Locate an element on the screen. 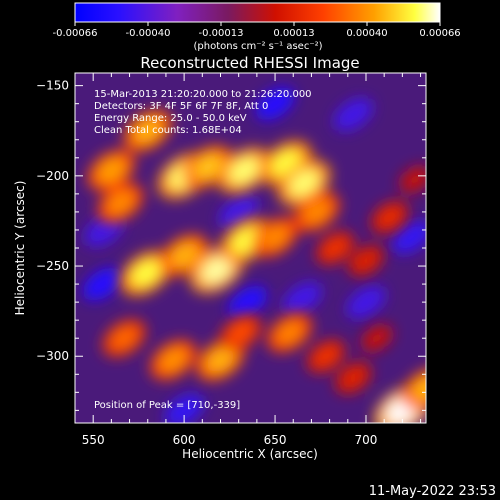  y-axis-label: Heliocentric Y (arcsec) is located at coordinates (20, 248).